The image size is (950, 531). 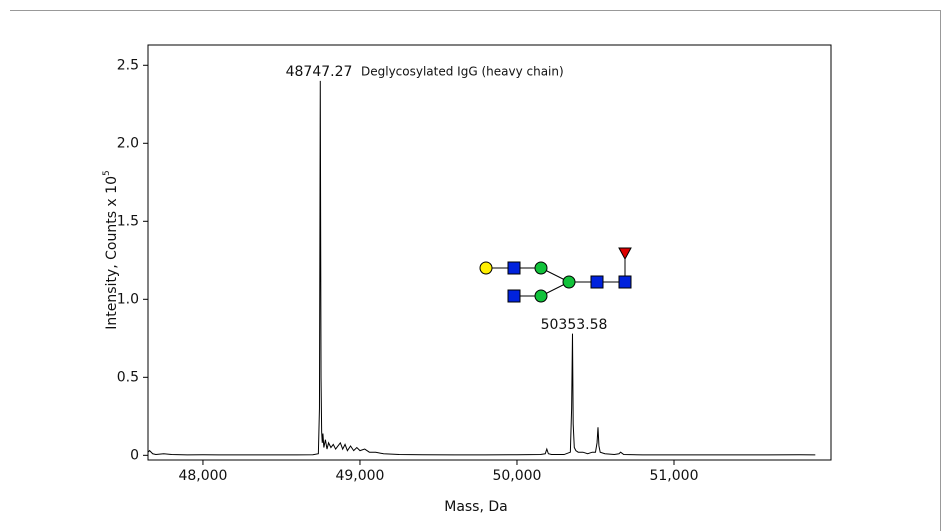 What do you see at coordinates (673, 476) in the screenshot?
I see `x-tick-label: 51,000` at bounding box center [673, 476].